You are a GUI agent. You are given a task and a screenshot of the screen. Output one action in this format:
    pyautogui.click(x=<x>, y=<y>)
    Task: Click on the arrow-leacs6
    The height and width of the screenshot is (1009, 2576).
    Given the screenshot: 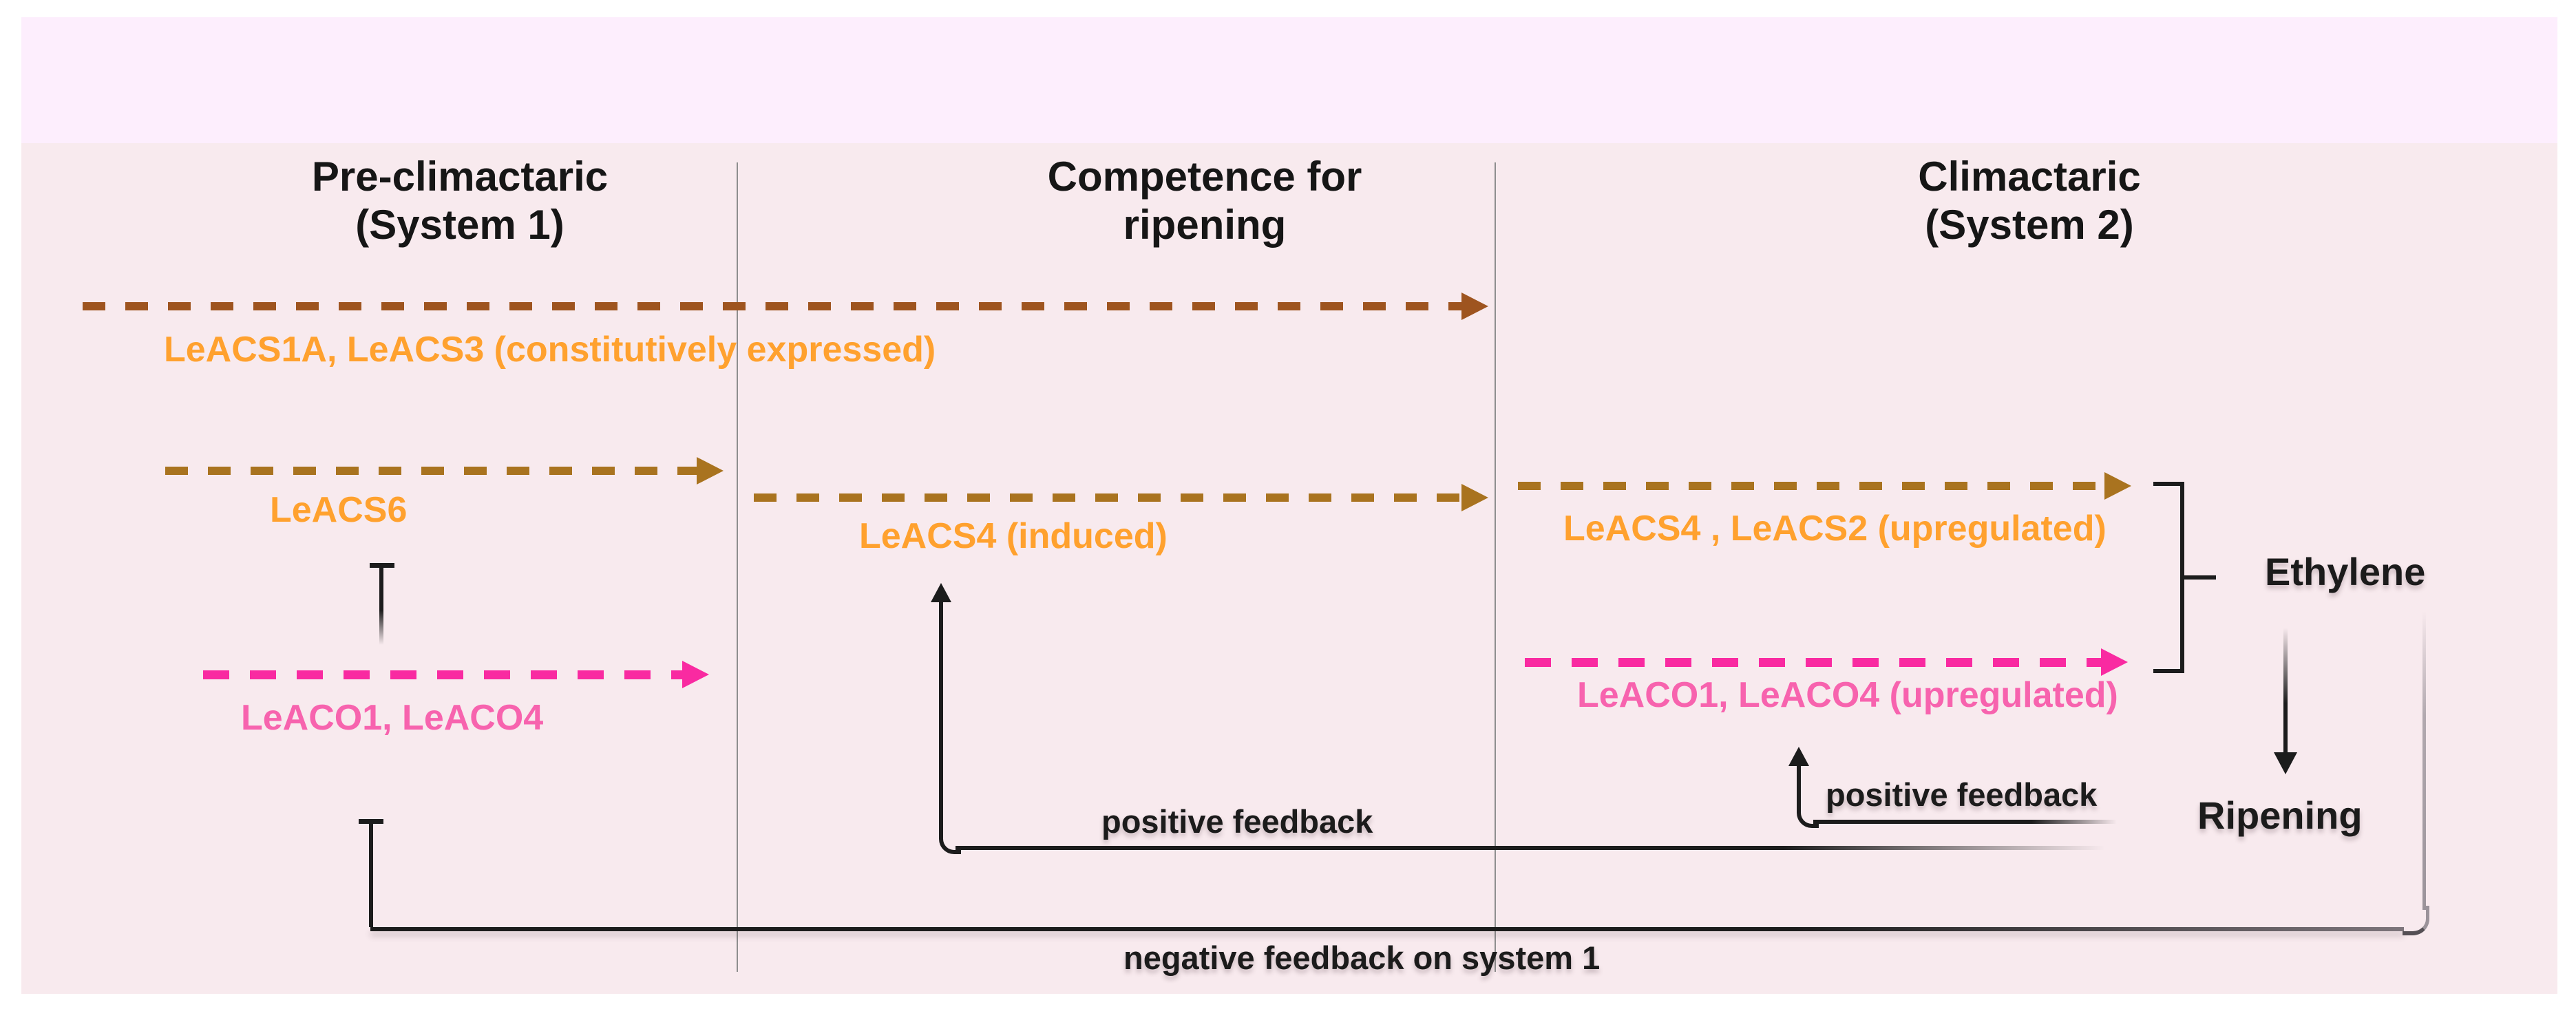 What is the action you would take?
    pyautogui.click(x=431, y=471)
    